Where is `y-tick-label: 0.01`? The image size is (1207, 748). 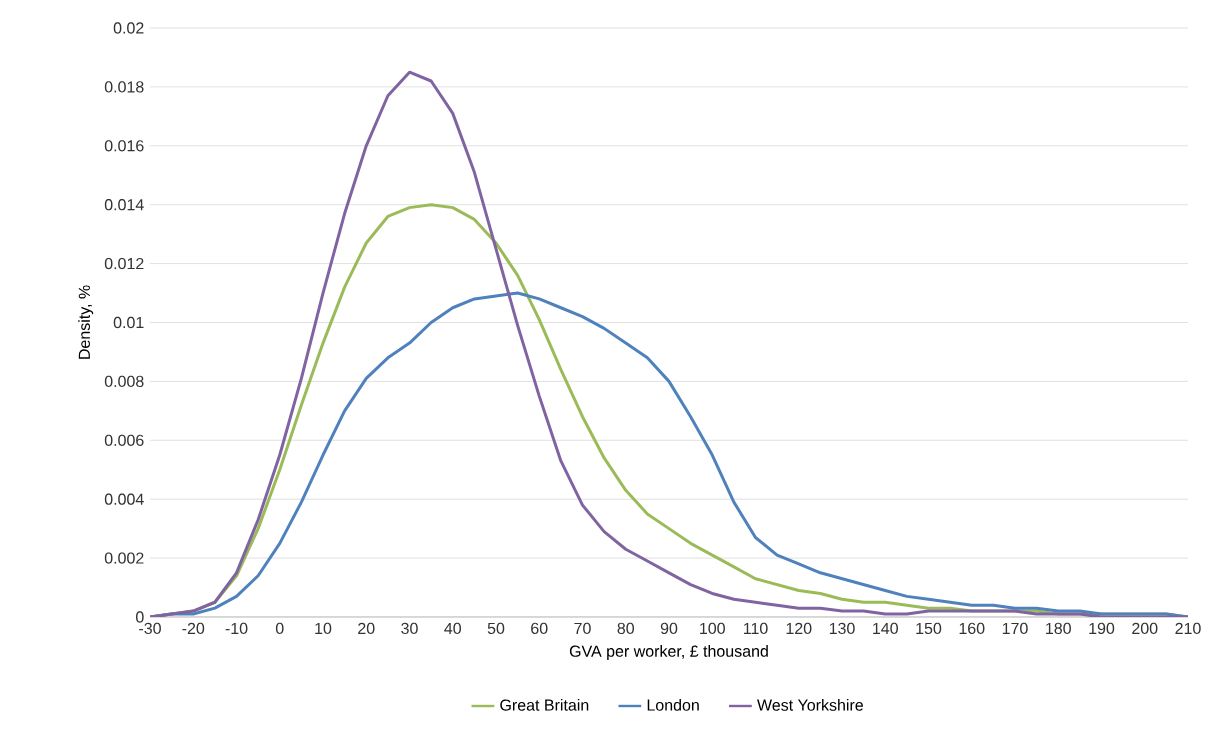
y-tick-label: 0.01 is located at coordinates (128, 322).